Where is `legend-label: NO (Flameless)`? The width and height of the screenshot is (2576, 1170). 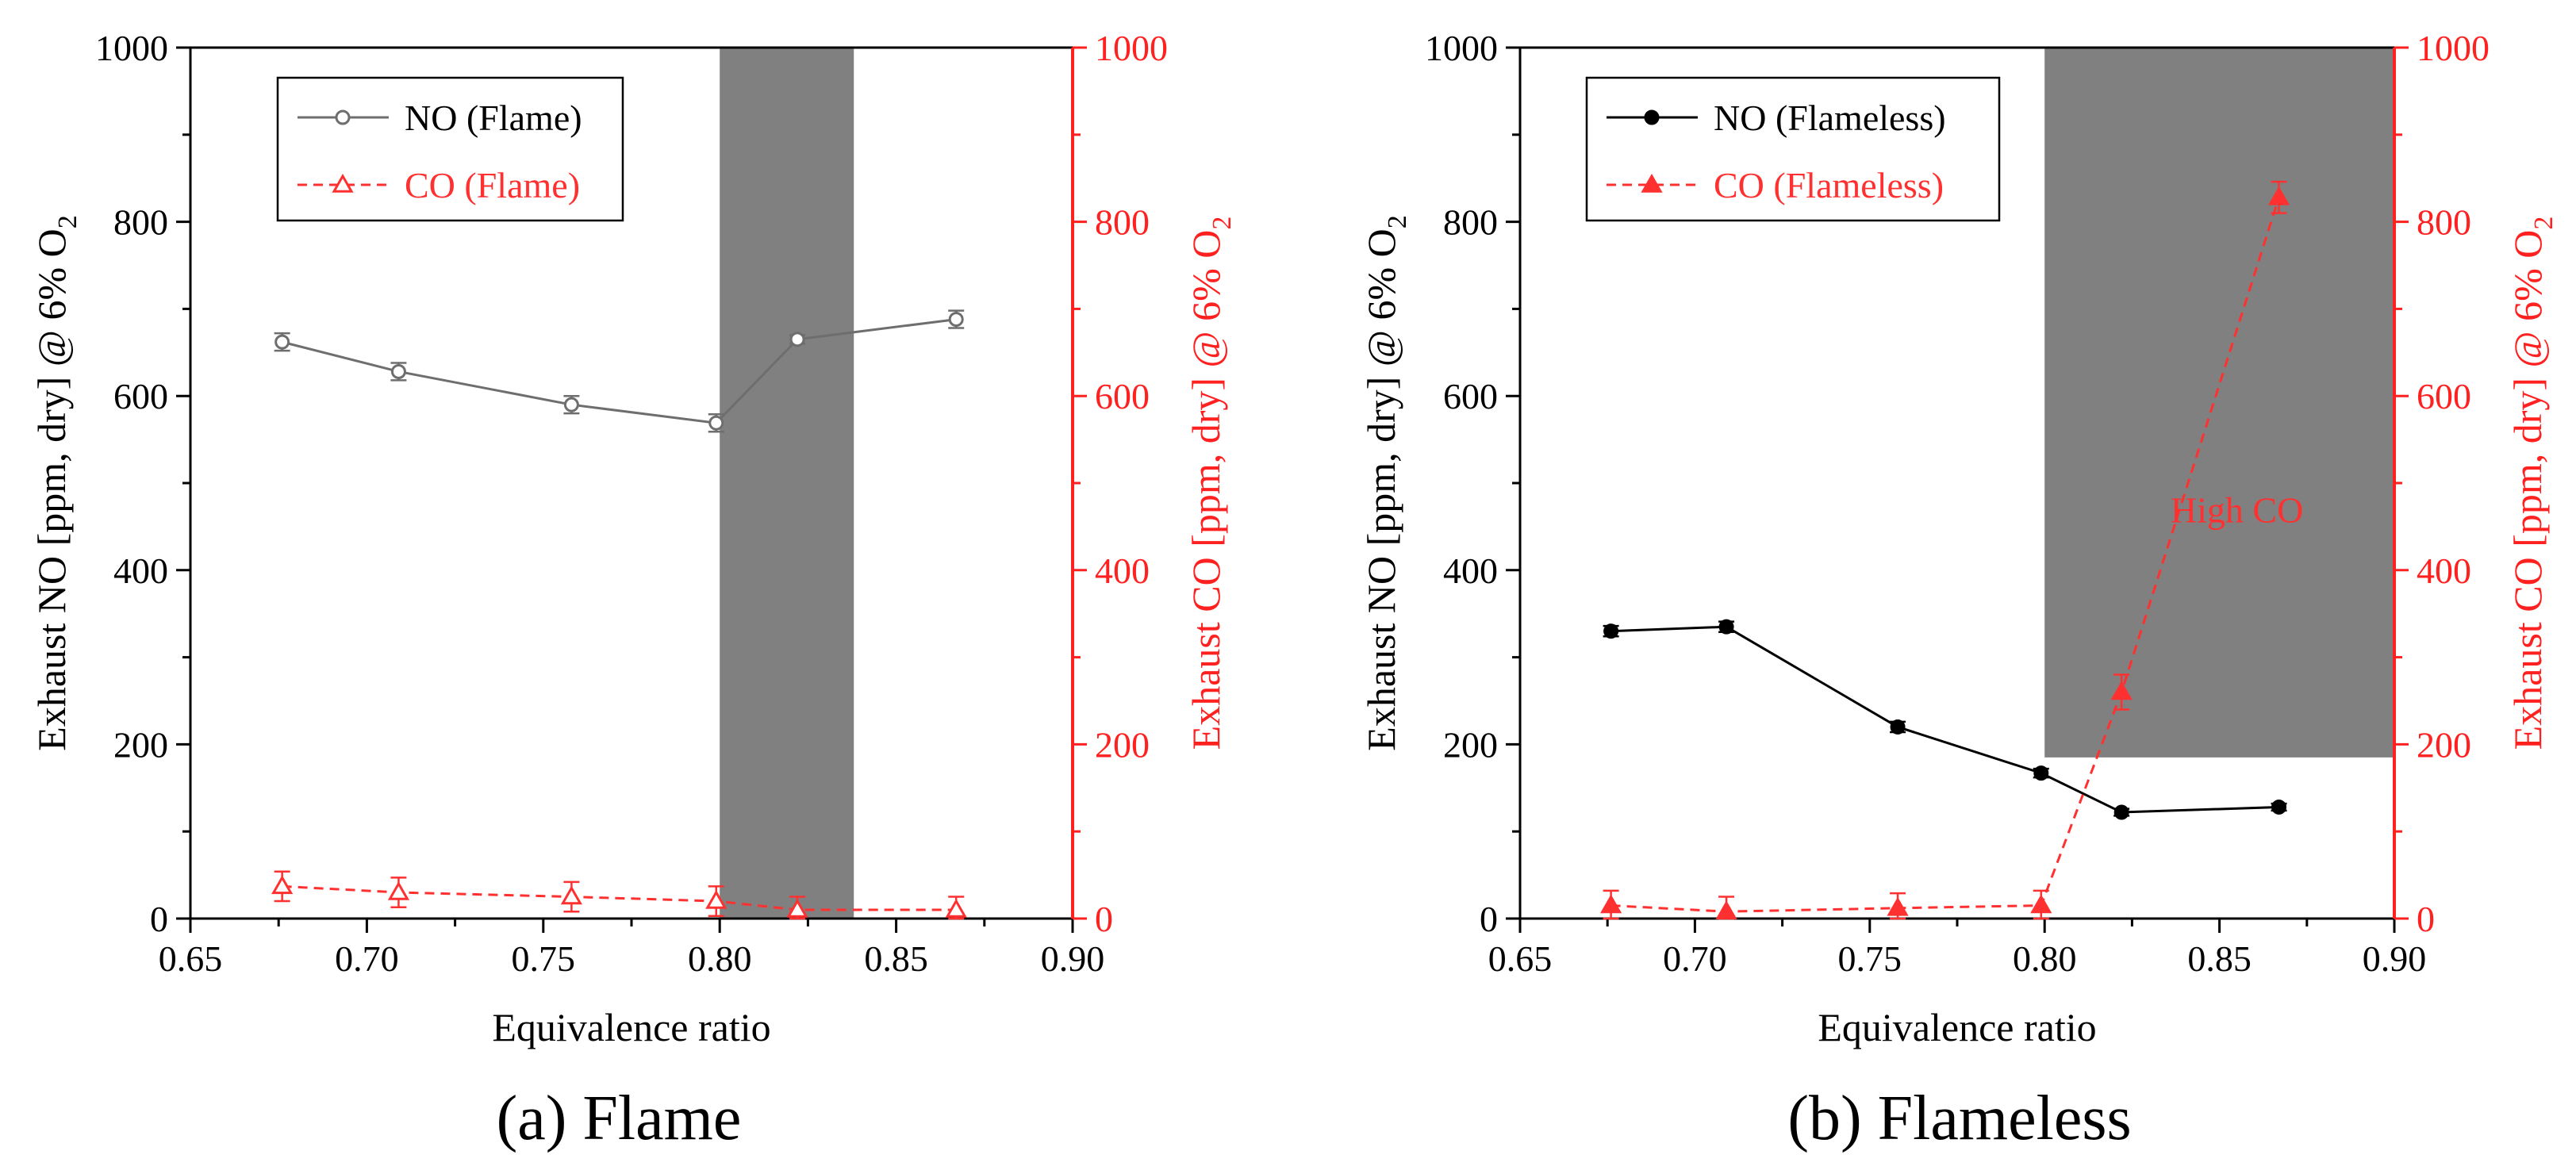
legend-label: NO (Flameless) is located at coordinates (1830, 118).